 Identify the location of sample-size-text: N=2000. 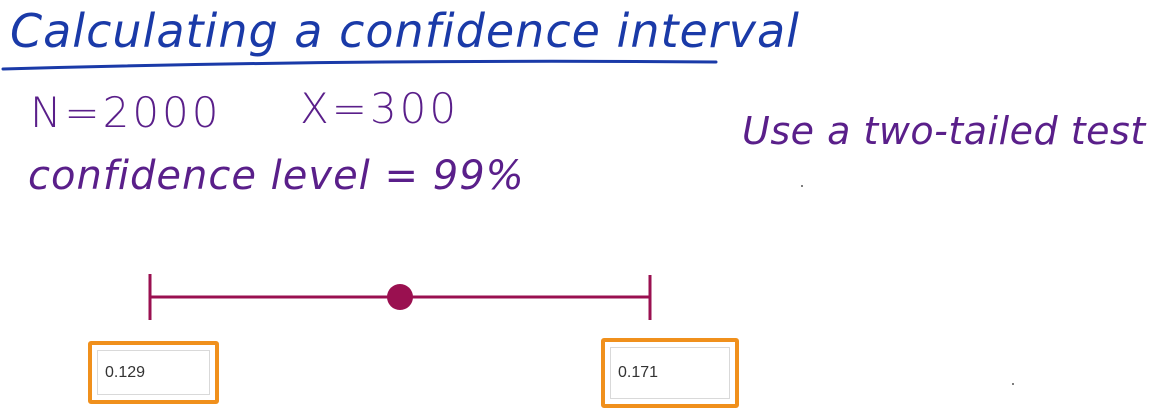
(126, 112).